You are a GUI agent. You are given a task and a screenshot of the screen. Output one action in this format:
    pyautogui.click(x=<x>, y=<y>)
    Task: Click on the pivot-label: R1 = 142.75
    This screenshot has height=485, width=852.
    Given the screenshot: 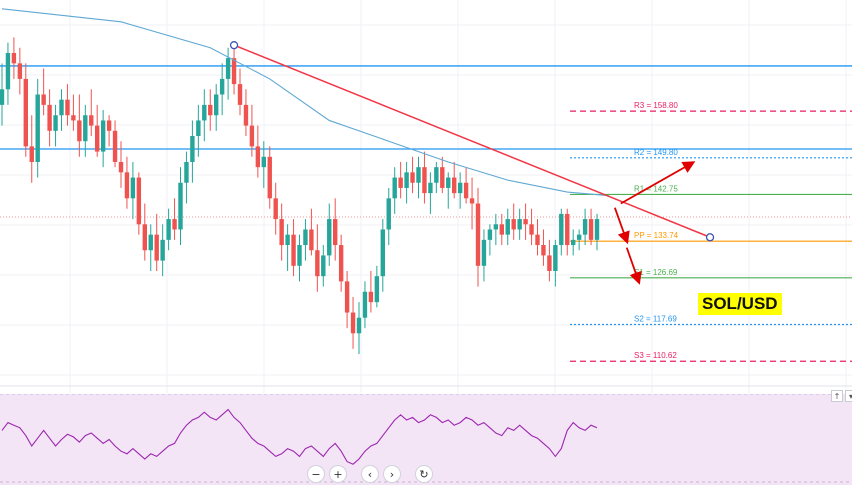 What is the action you would take?
    pyautogui.click(x=656, y=188)
    